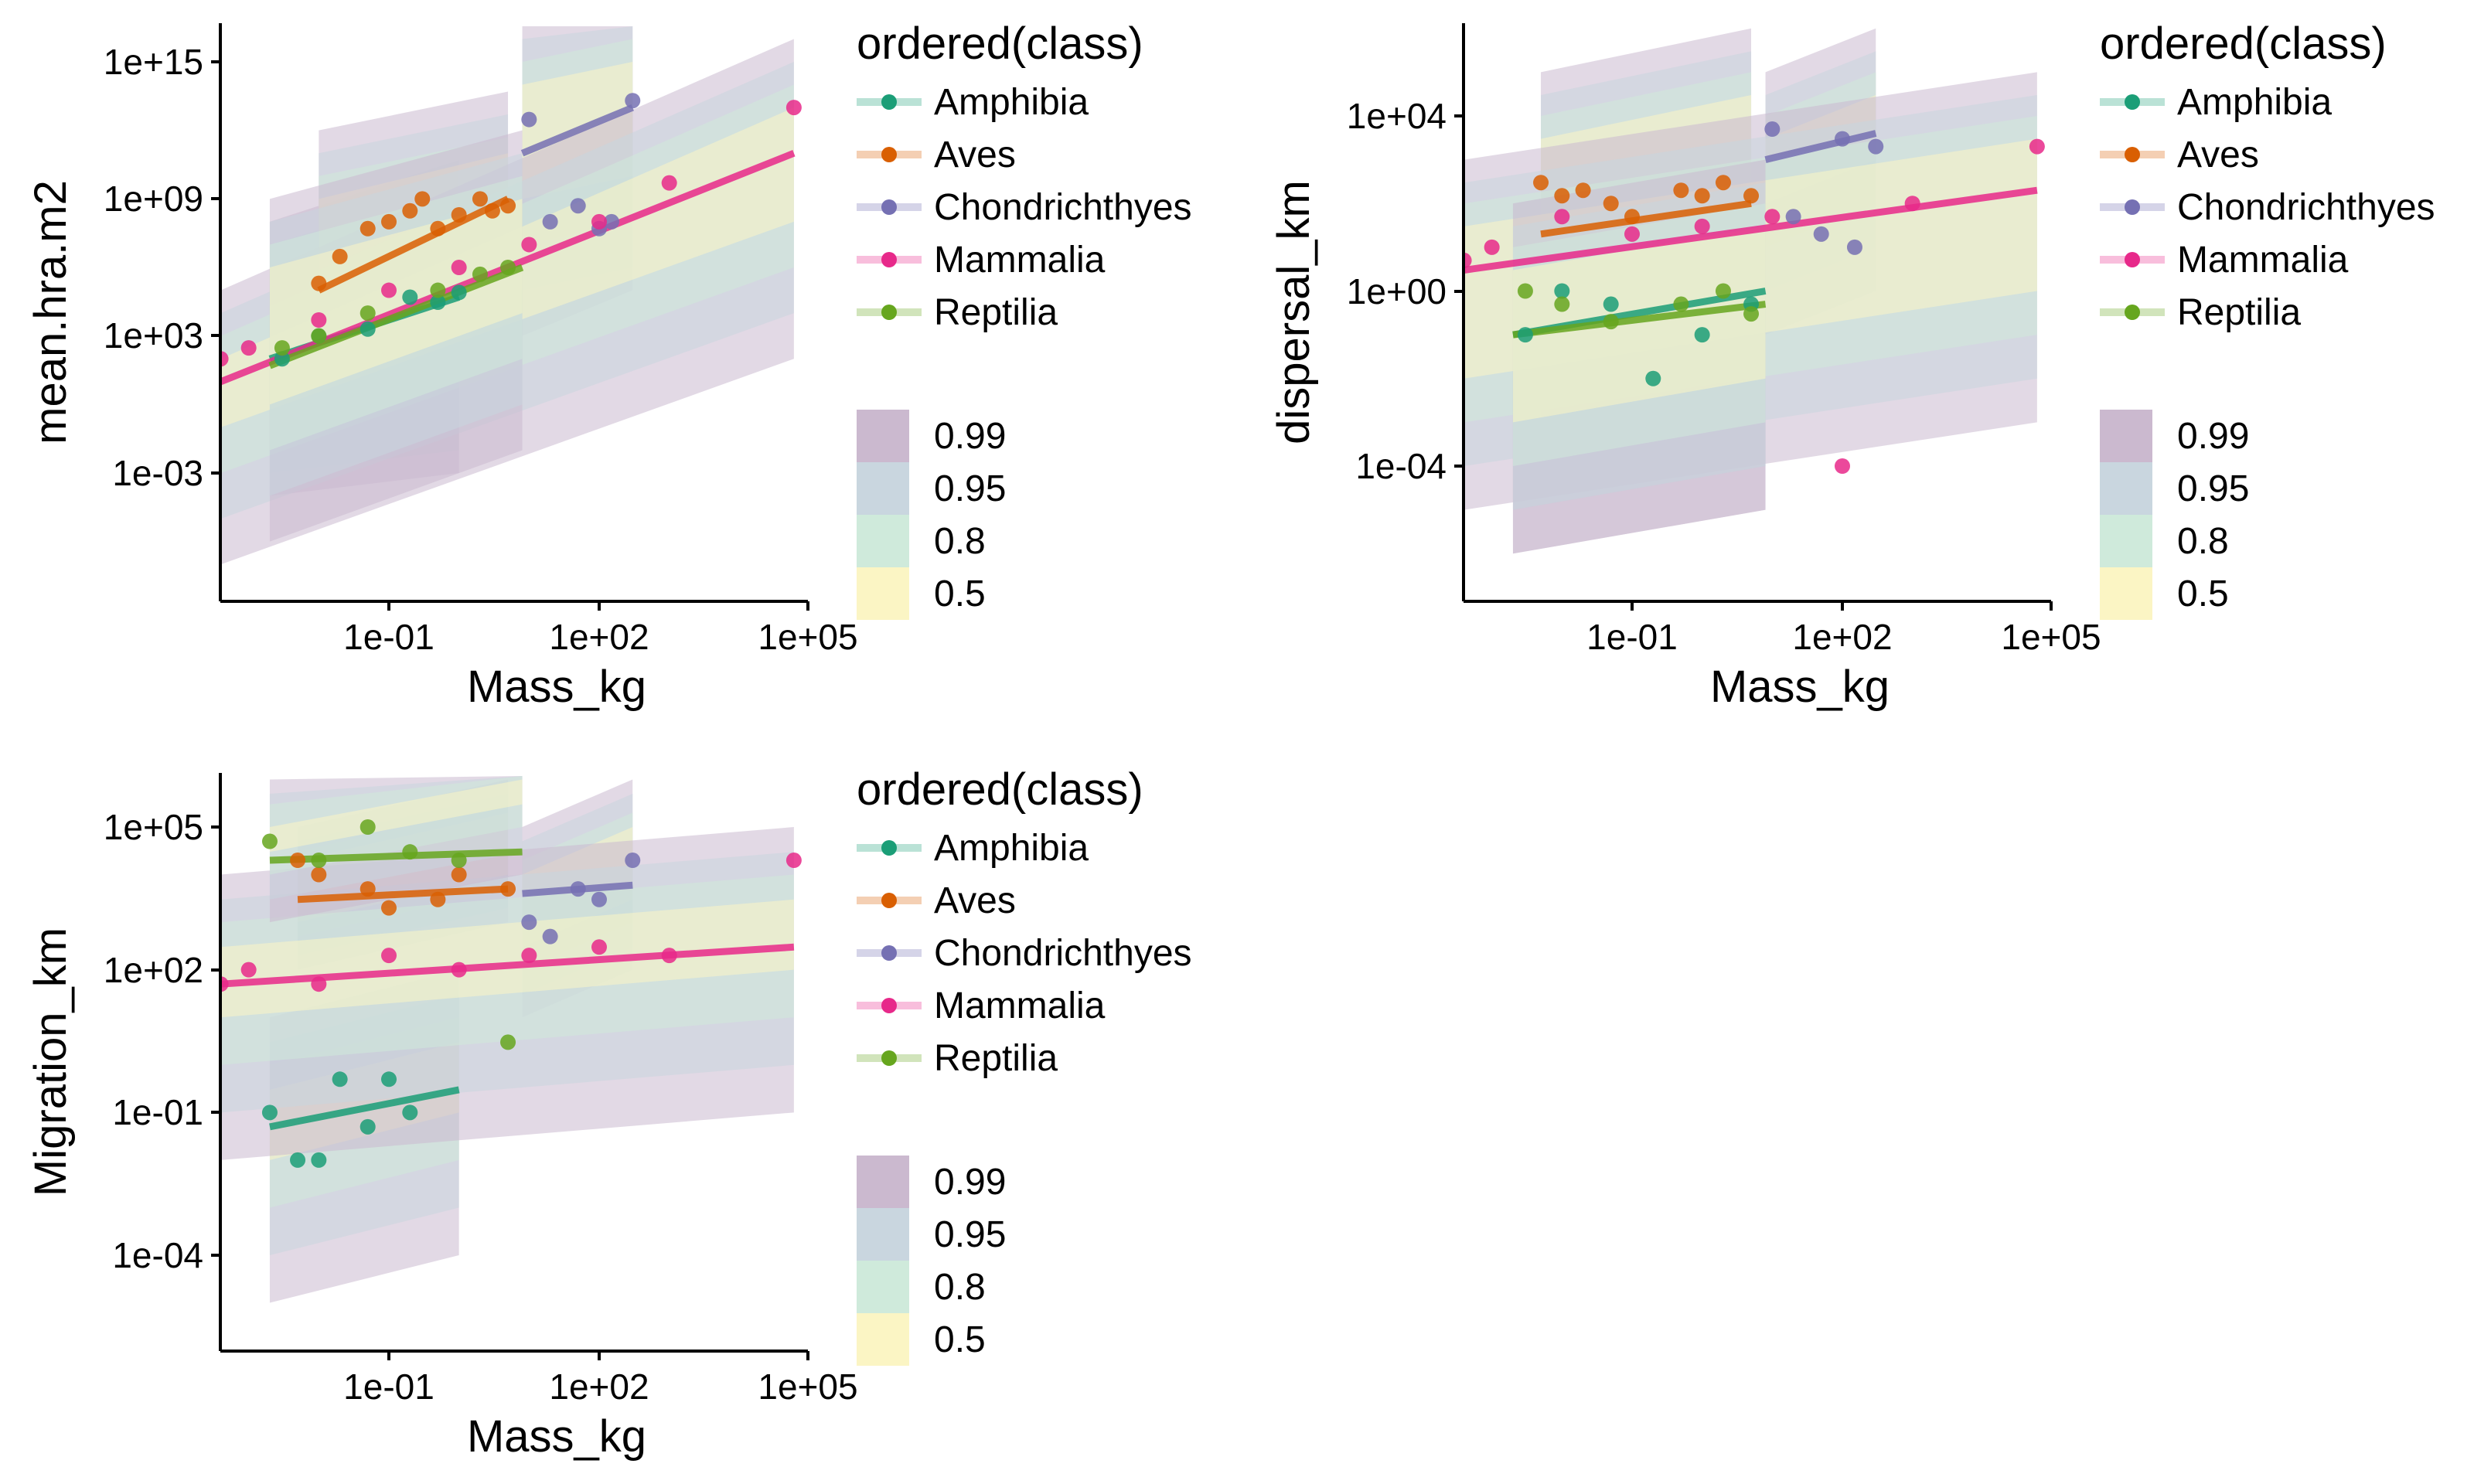 The height and width of the screenshot is (1484, 2474). What do you see at coordinates (364, 1108) in the screenshot?
I see `fit-line-amphibia` at bounding box center [364, 1108].